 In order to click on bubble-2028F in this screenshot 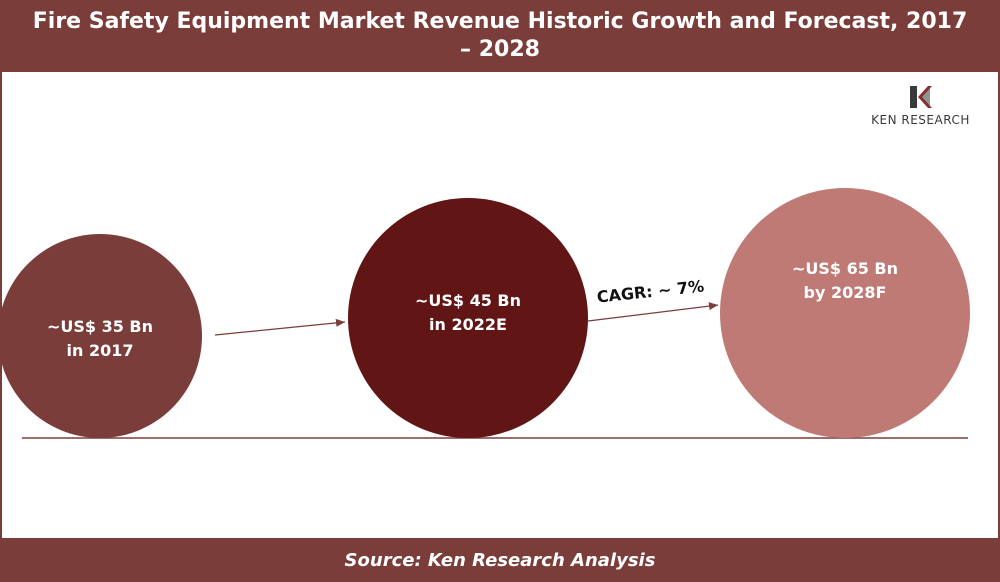, I will do `click(845, 313)`.